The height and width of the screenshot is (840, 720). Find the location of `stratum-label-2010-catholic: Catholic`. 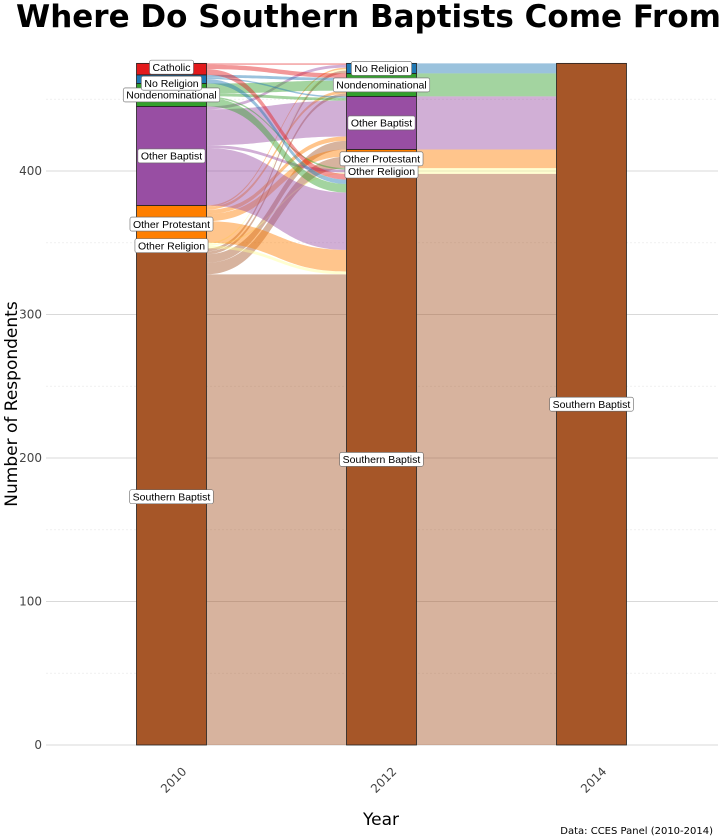

stratum-label-2010-catholic: Catholic is located at coordinates (171, 67).